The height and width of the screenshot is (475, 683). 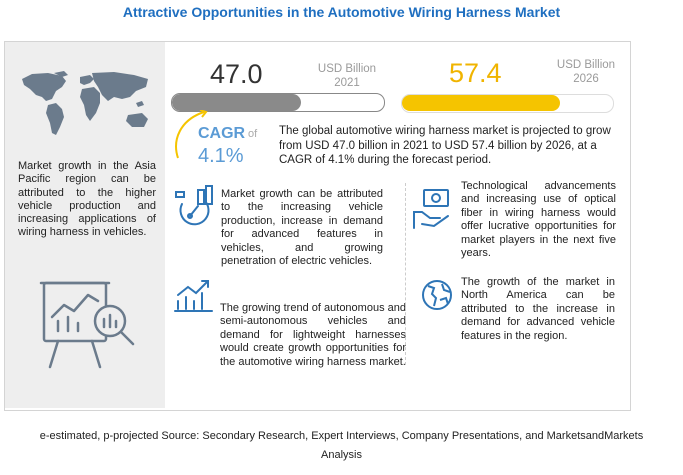 What do you see at coordinates (193, 296) in the screenshot?
I see `bar-chart-growth-icon` at bounding box center [193, 296].